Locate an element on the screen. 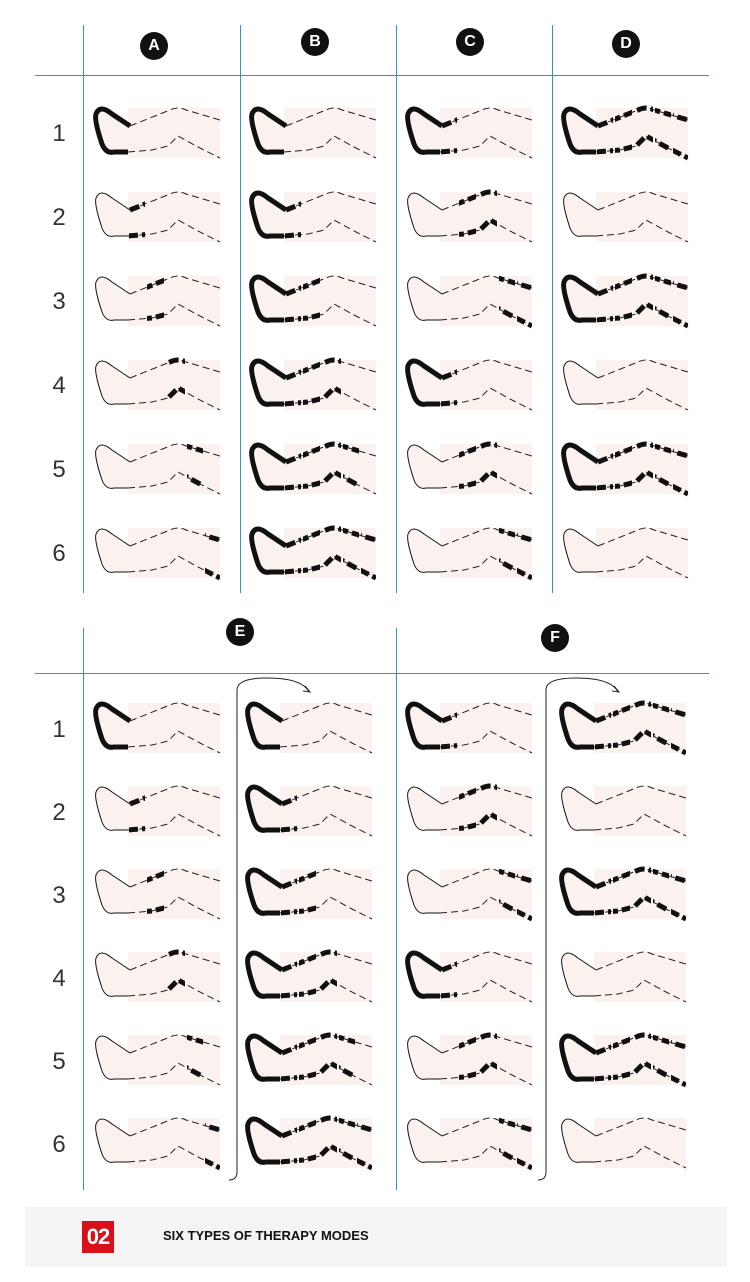 The width and height of the screenshot is (750, 1282). arrow-head-icon is located at coordinates (307, 689).